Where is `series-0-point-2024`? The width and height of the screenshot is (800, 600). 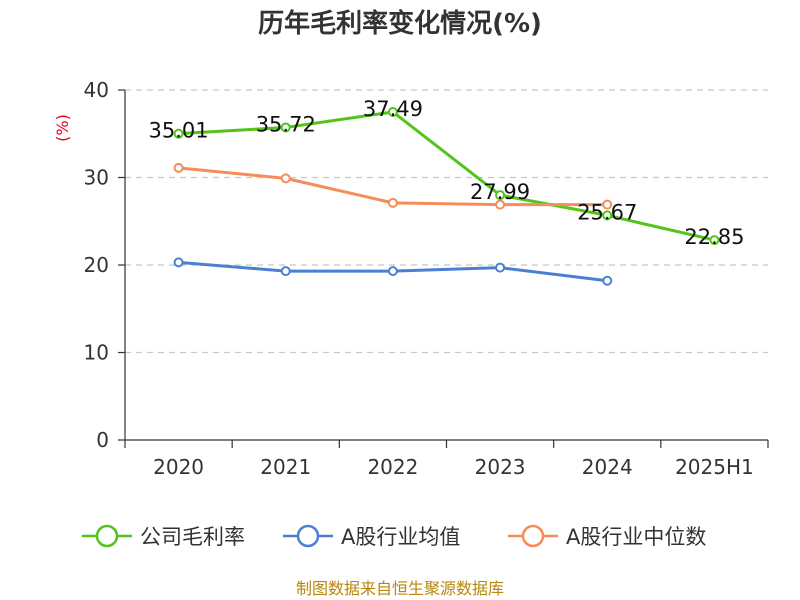
series-0-point-2024 is located at coordinates (607, 215).